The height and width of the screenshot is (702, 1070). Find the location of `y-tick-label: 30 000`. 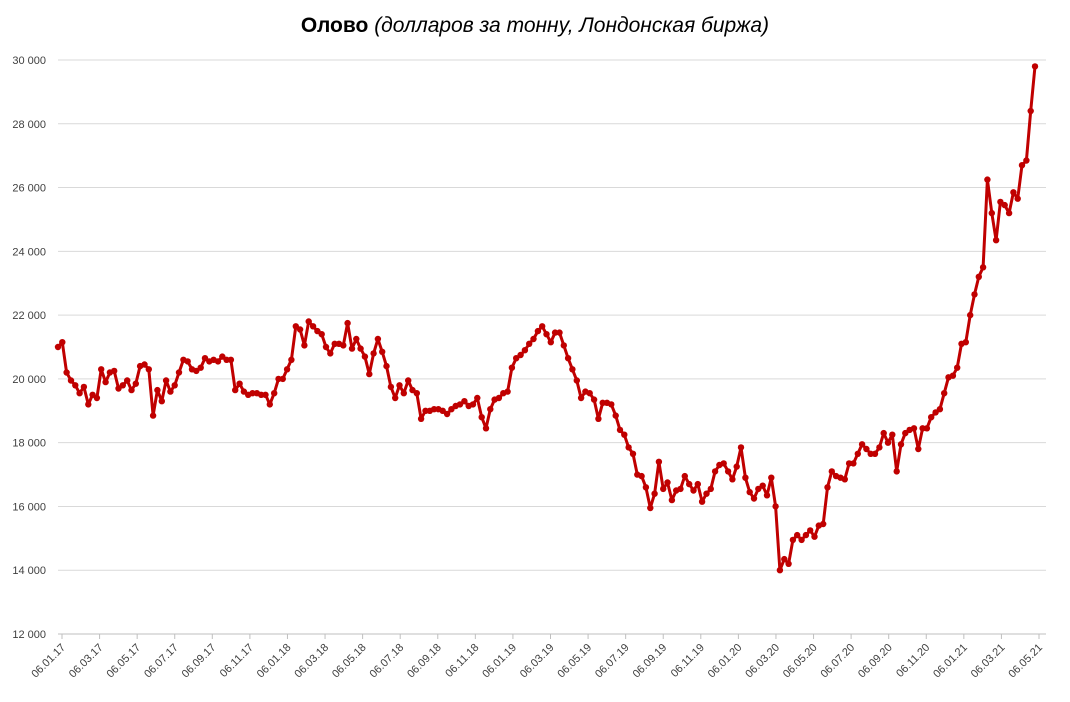

y-tick-label: 30 000 is located at coordinates (29, 61).